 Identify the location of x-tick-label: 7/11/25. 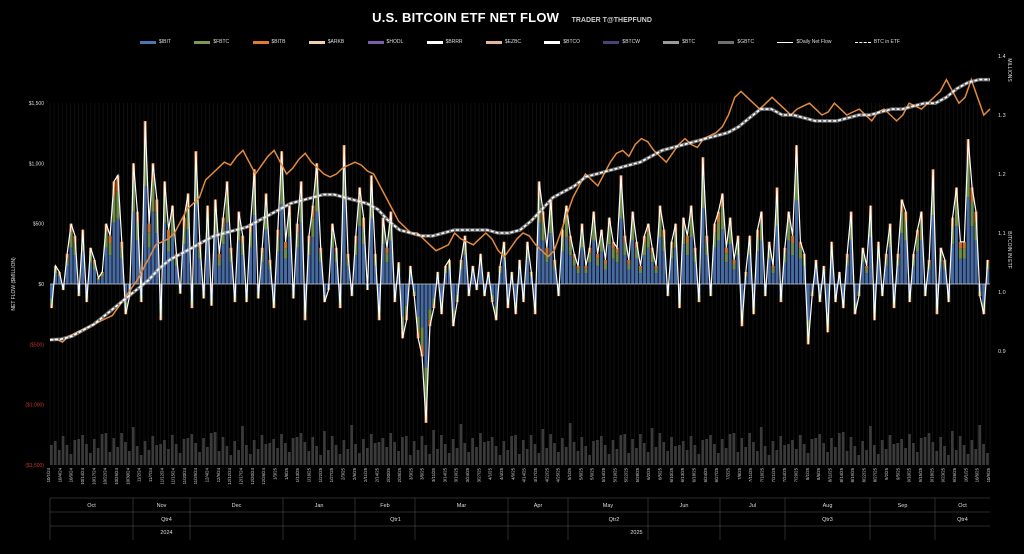
(750, 474).